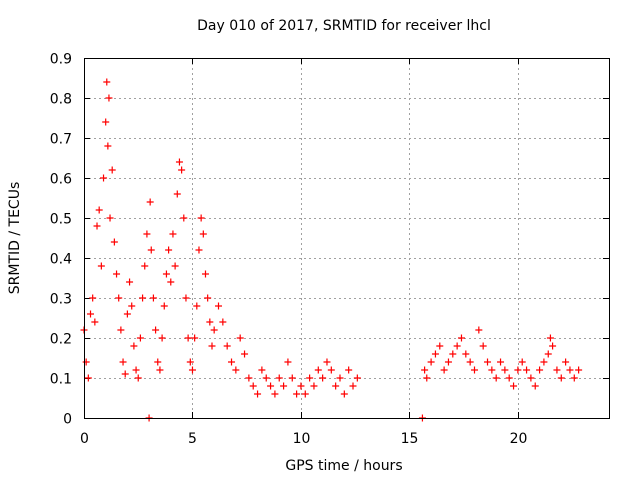 The image size is (640, 480). What do you see at coordinates (61, 300) in the screenshot?
I see `y-tick-label: 0.3` at bounding box center [61, 300].